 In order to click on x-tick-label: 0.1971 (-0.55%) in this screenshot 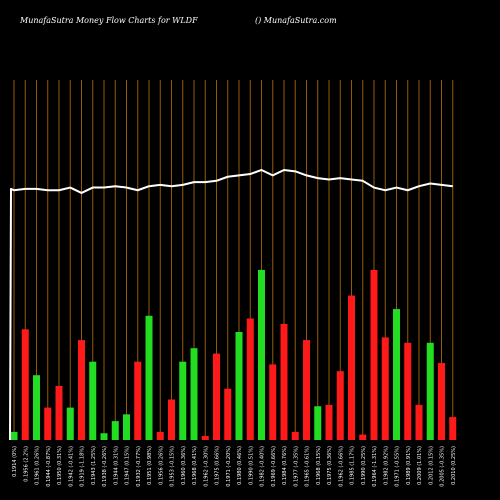, I will do `click(398, 466)`.